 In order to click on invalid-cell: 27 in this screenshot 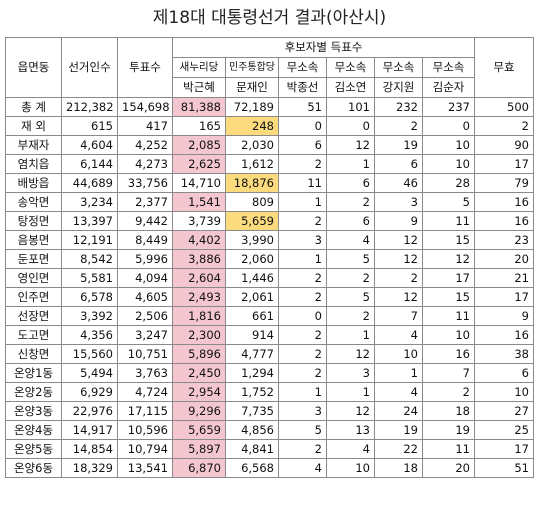, I will do `click(504, 411)`.